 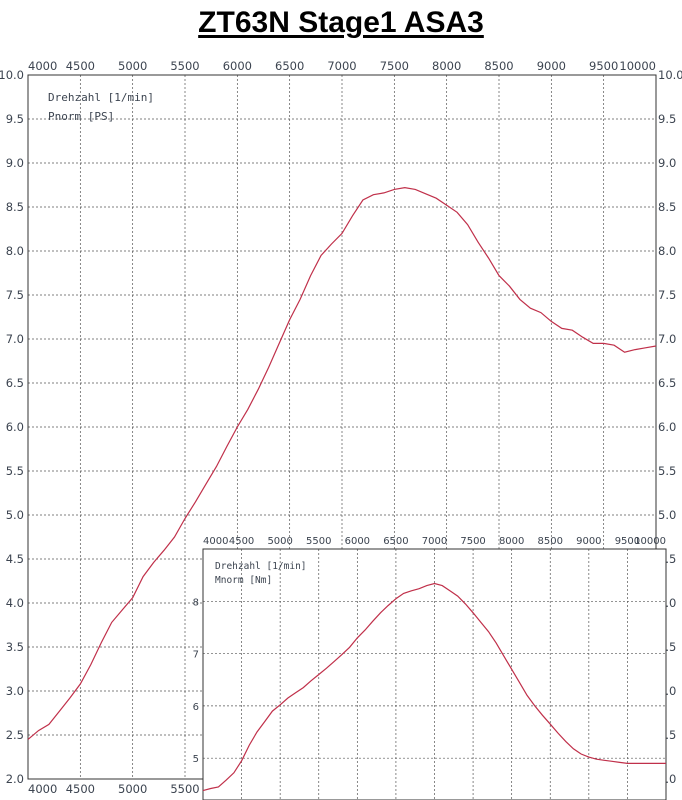 I want to click on main-x-tick-top: 6000, so click(x=237, y=66).